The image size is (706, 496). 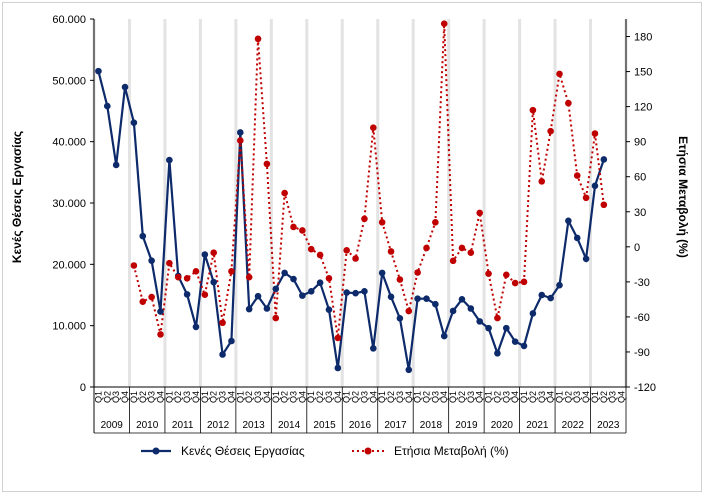 I want to click on x-year-label: 2011, so click(x=183, y=425).